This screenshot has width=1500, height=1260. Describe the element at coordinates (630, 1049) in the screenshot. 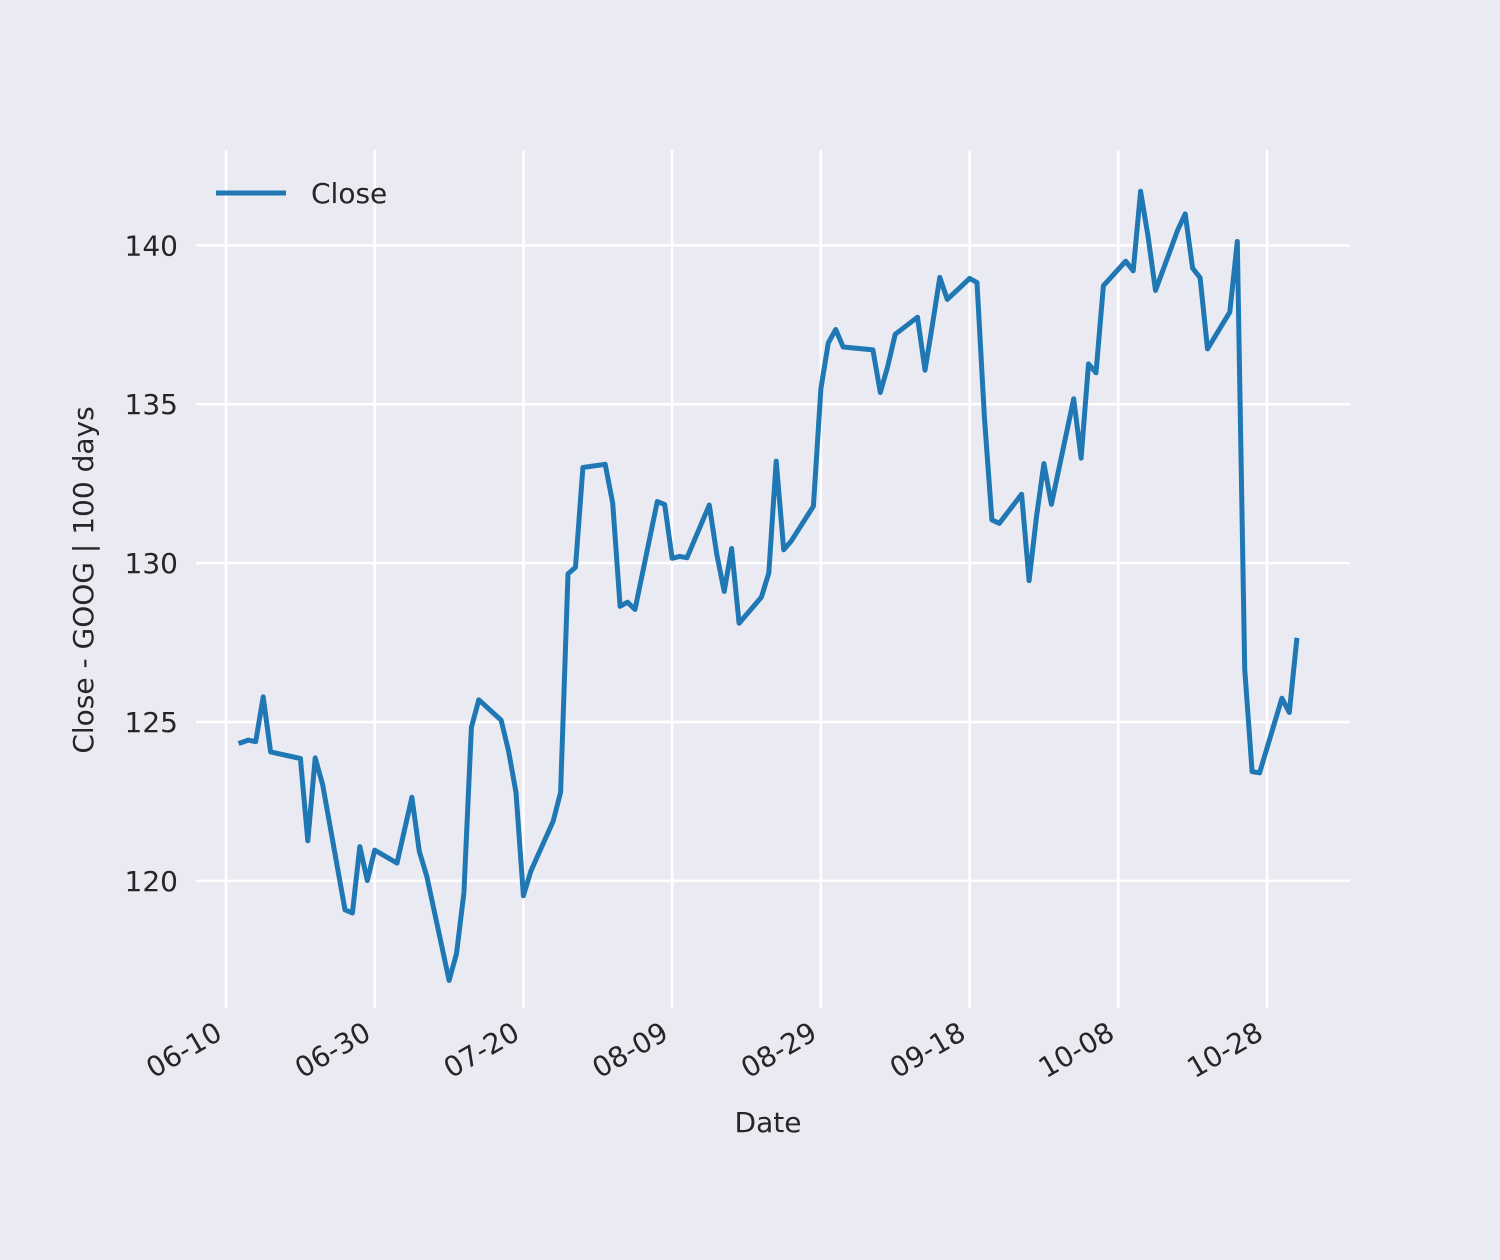

I see `x-tick-label: 08-09` at that location.